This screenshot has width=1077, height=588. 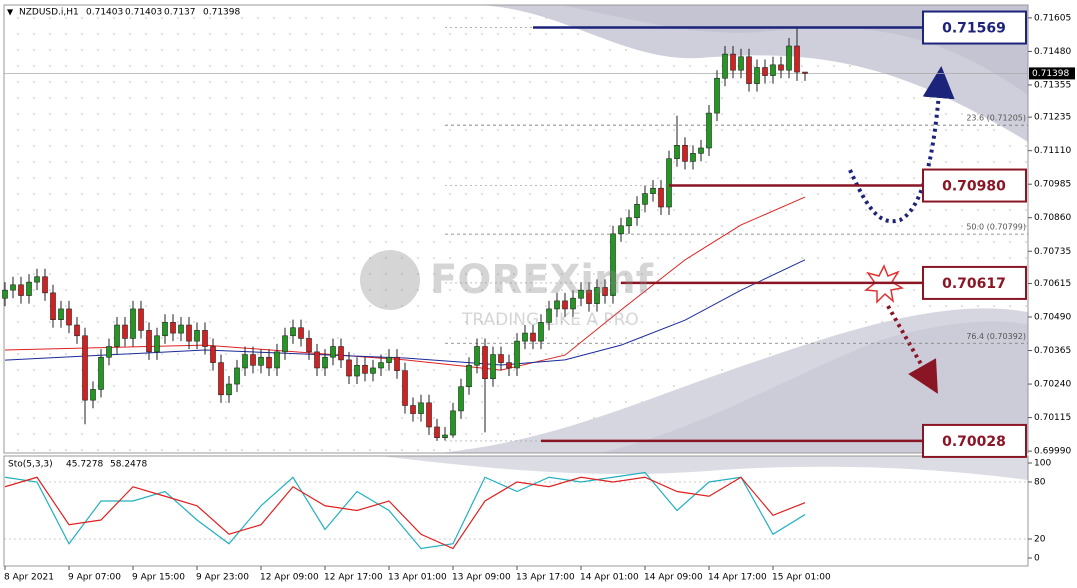 I want to click on current-price-tag, so click(x=1052, y=73).